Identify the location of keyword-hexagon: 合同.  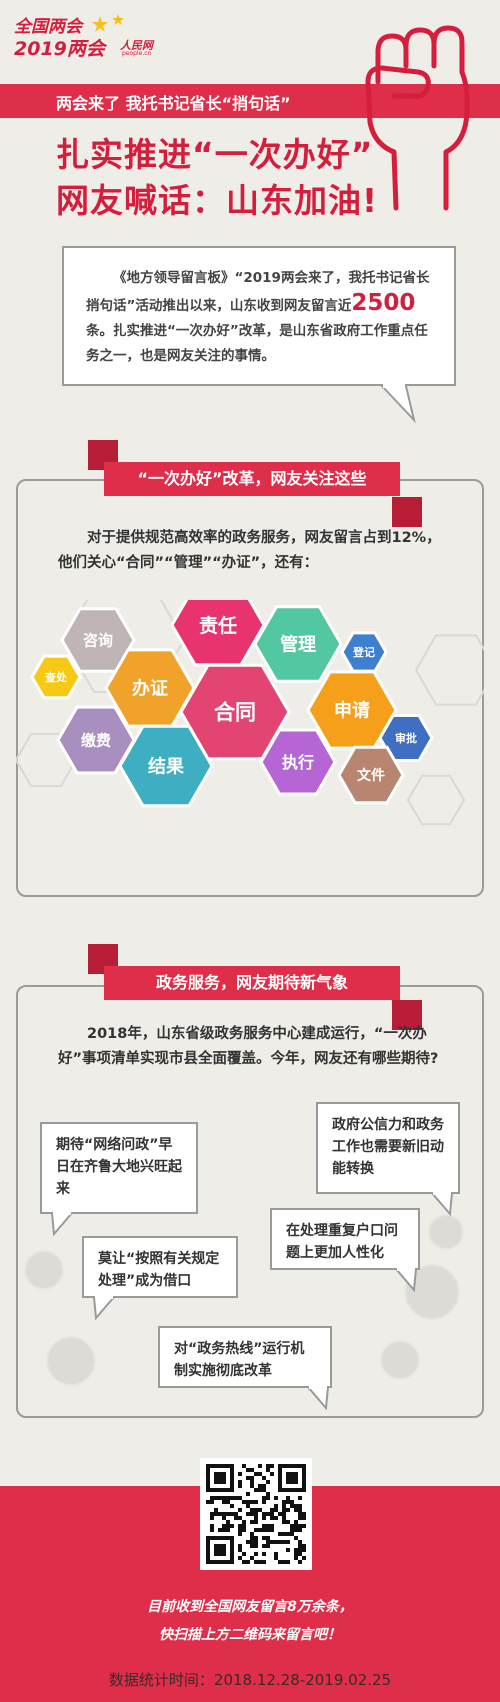
(235, 712).